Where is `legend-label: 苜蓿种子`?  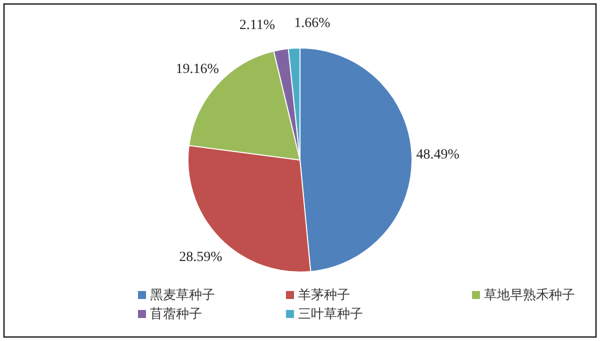
legend-label: 苜蓿种子 is located at coordinates (176, 313).